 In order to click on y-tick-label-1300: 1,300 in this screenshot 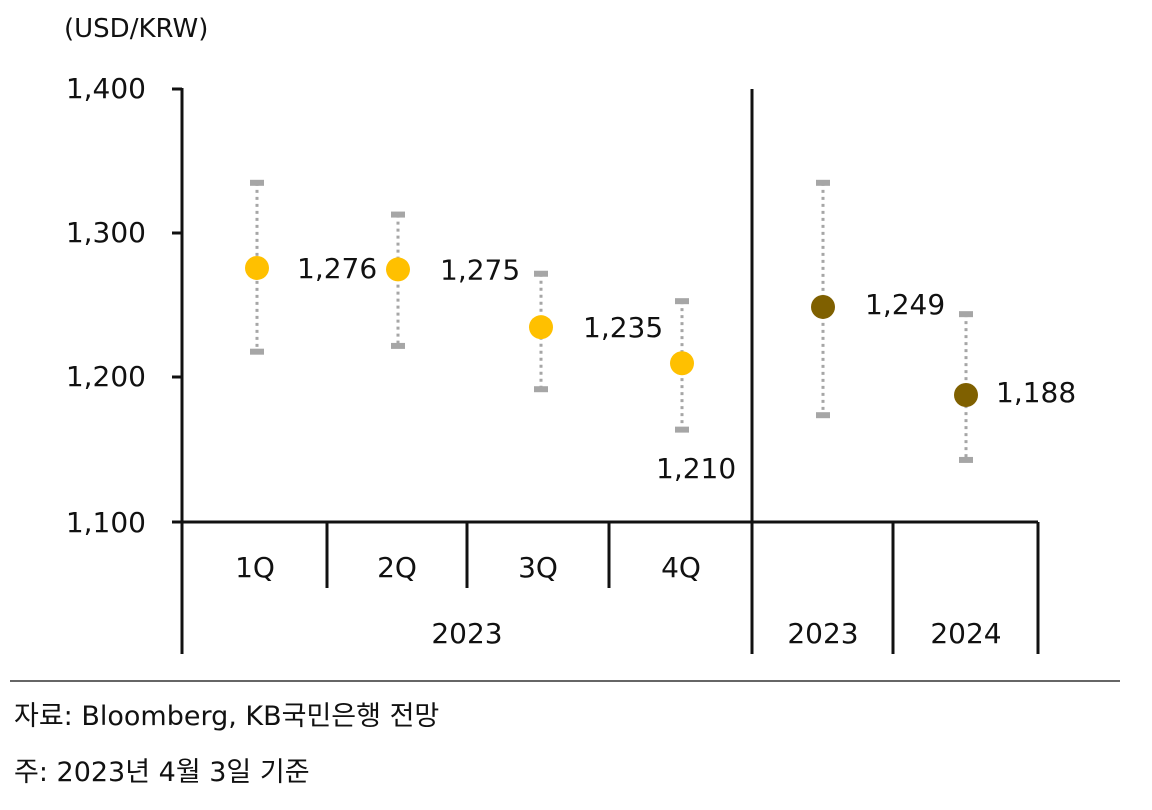, I will do `click(106, 232)`.